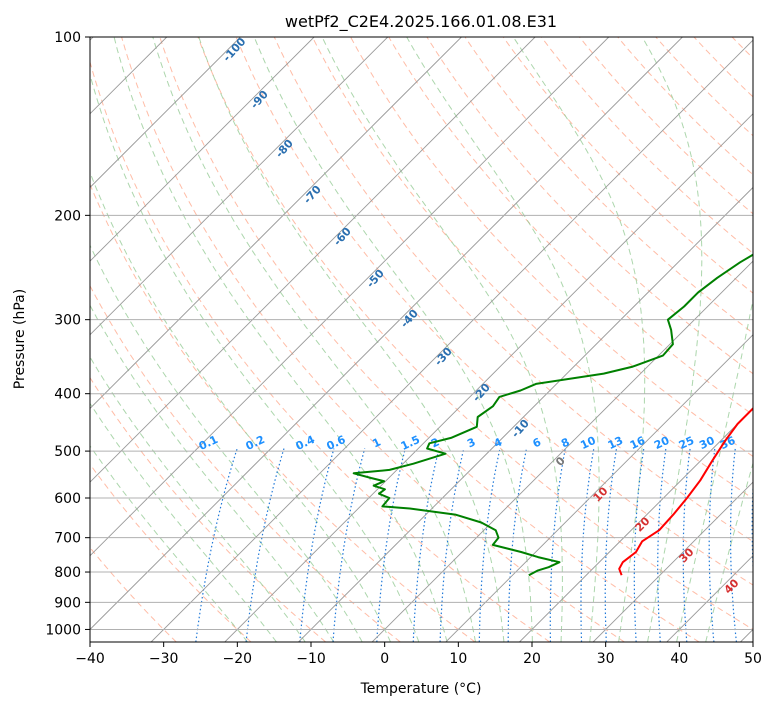 This screenshot has width=775, height=708. Describe the element at coordinates (679, 659) in the screenshot. I see `x-tick-label: 40` at that location.